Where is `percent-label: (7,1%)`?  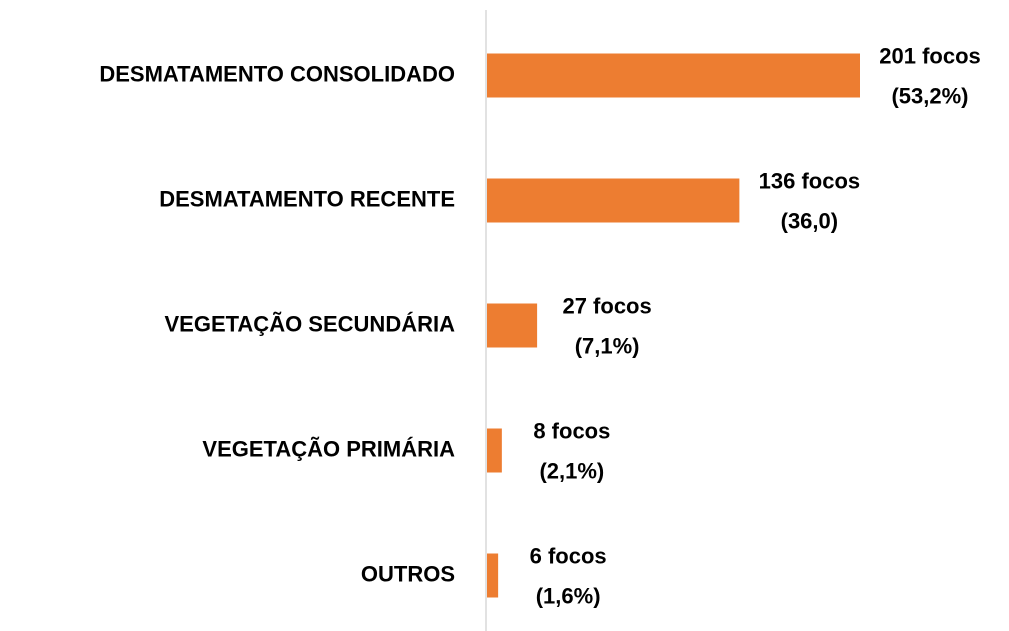
percent-label: (7,1%) is located at coordinates (607, 345).